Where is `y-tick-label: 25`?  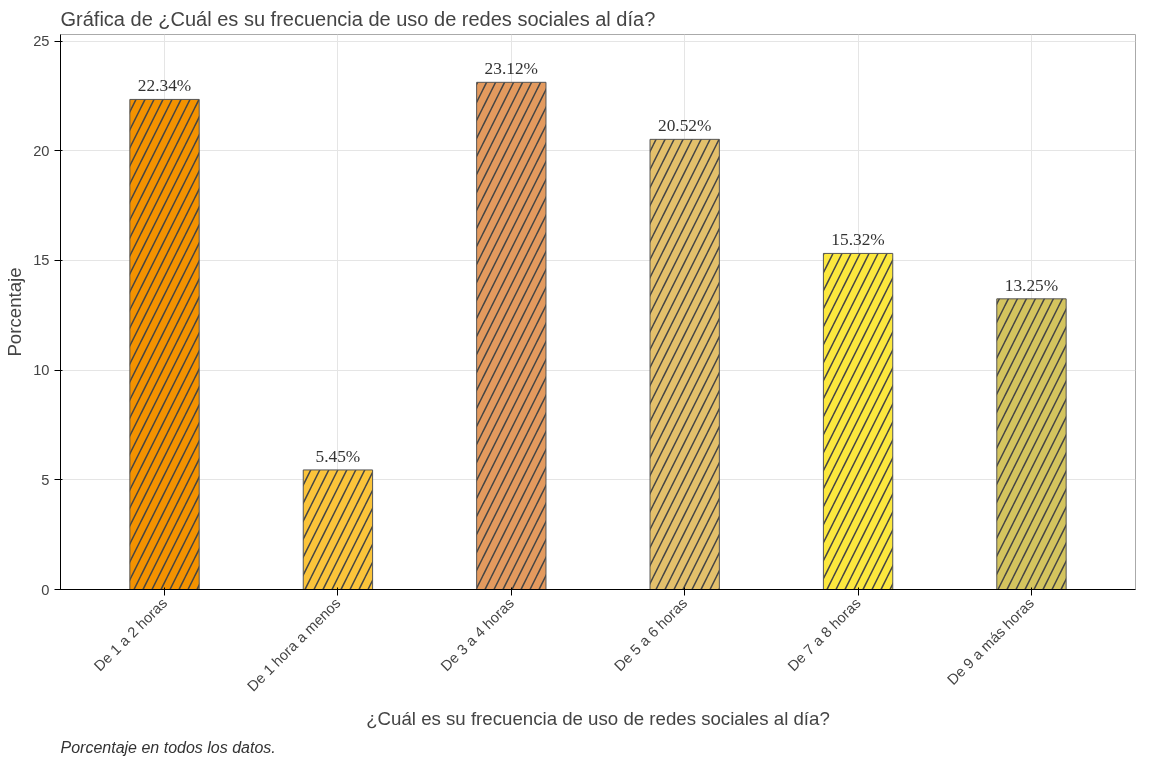 y-tick-label: 25 is located at coordinates (41, 41).